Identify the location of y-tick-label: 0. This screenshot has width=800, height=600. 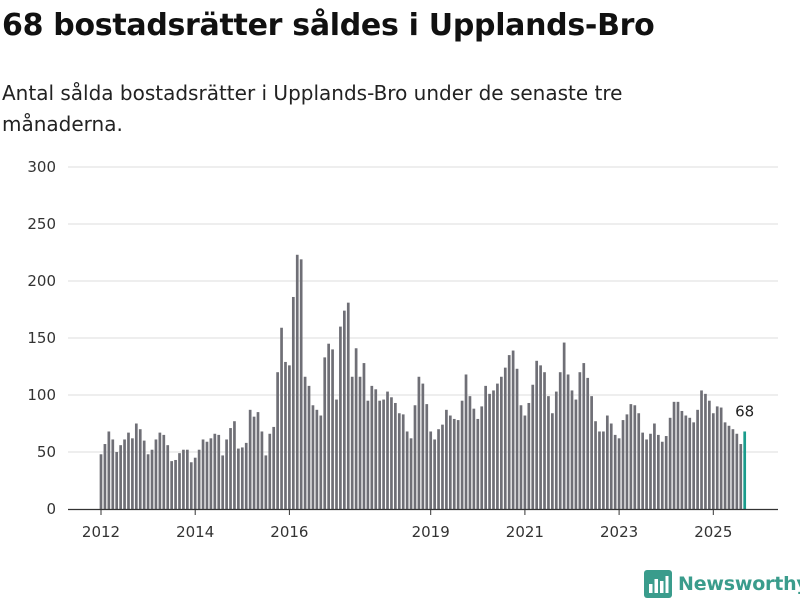
(51, 509).